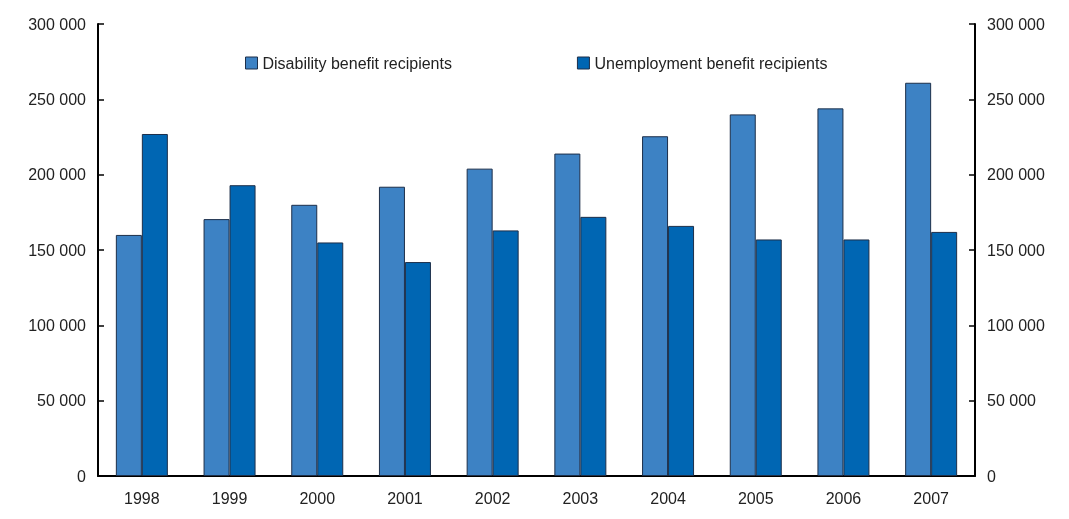 The image size is (1069, 519). Describe the element at coordinates (1016, 175) in the screenshot. I see `y2-tick-label: 200 000` at that location.